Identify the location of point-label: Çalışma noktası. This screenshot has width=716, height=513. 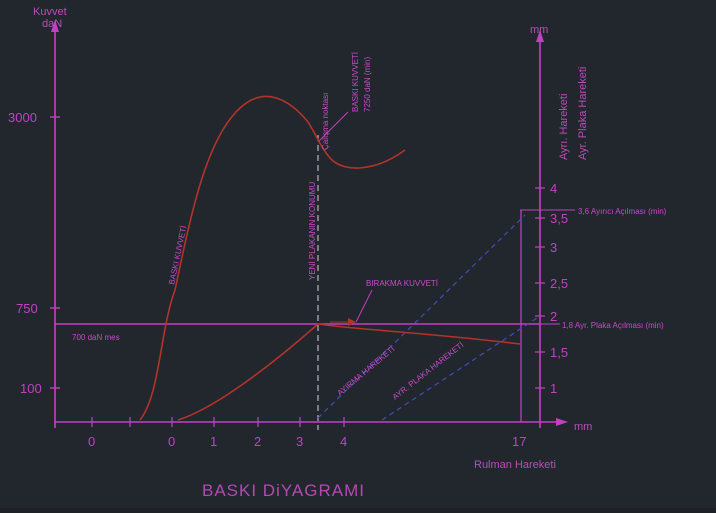
(325, 121).